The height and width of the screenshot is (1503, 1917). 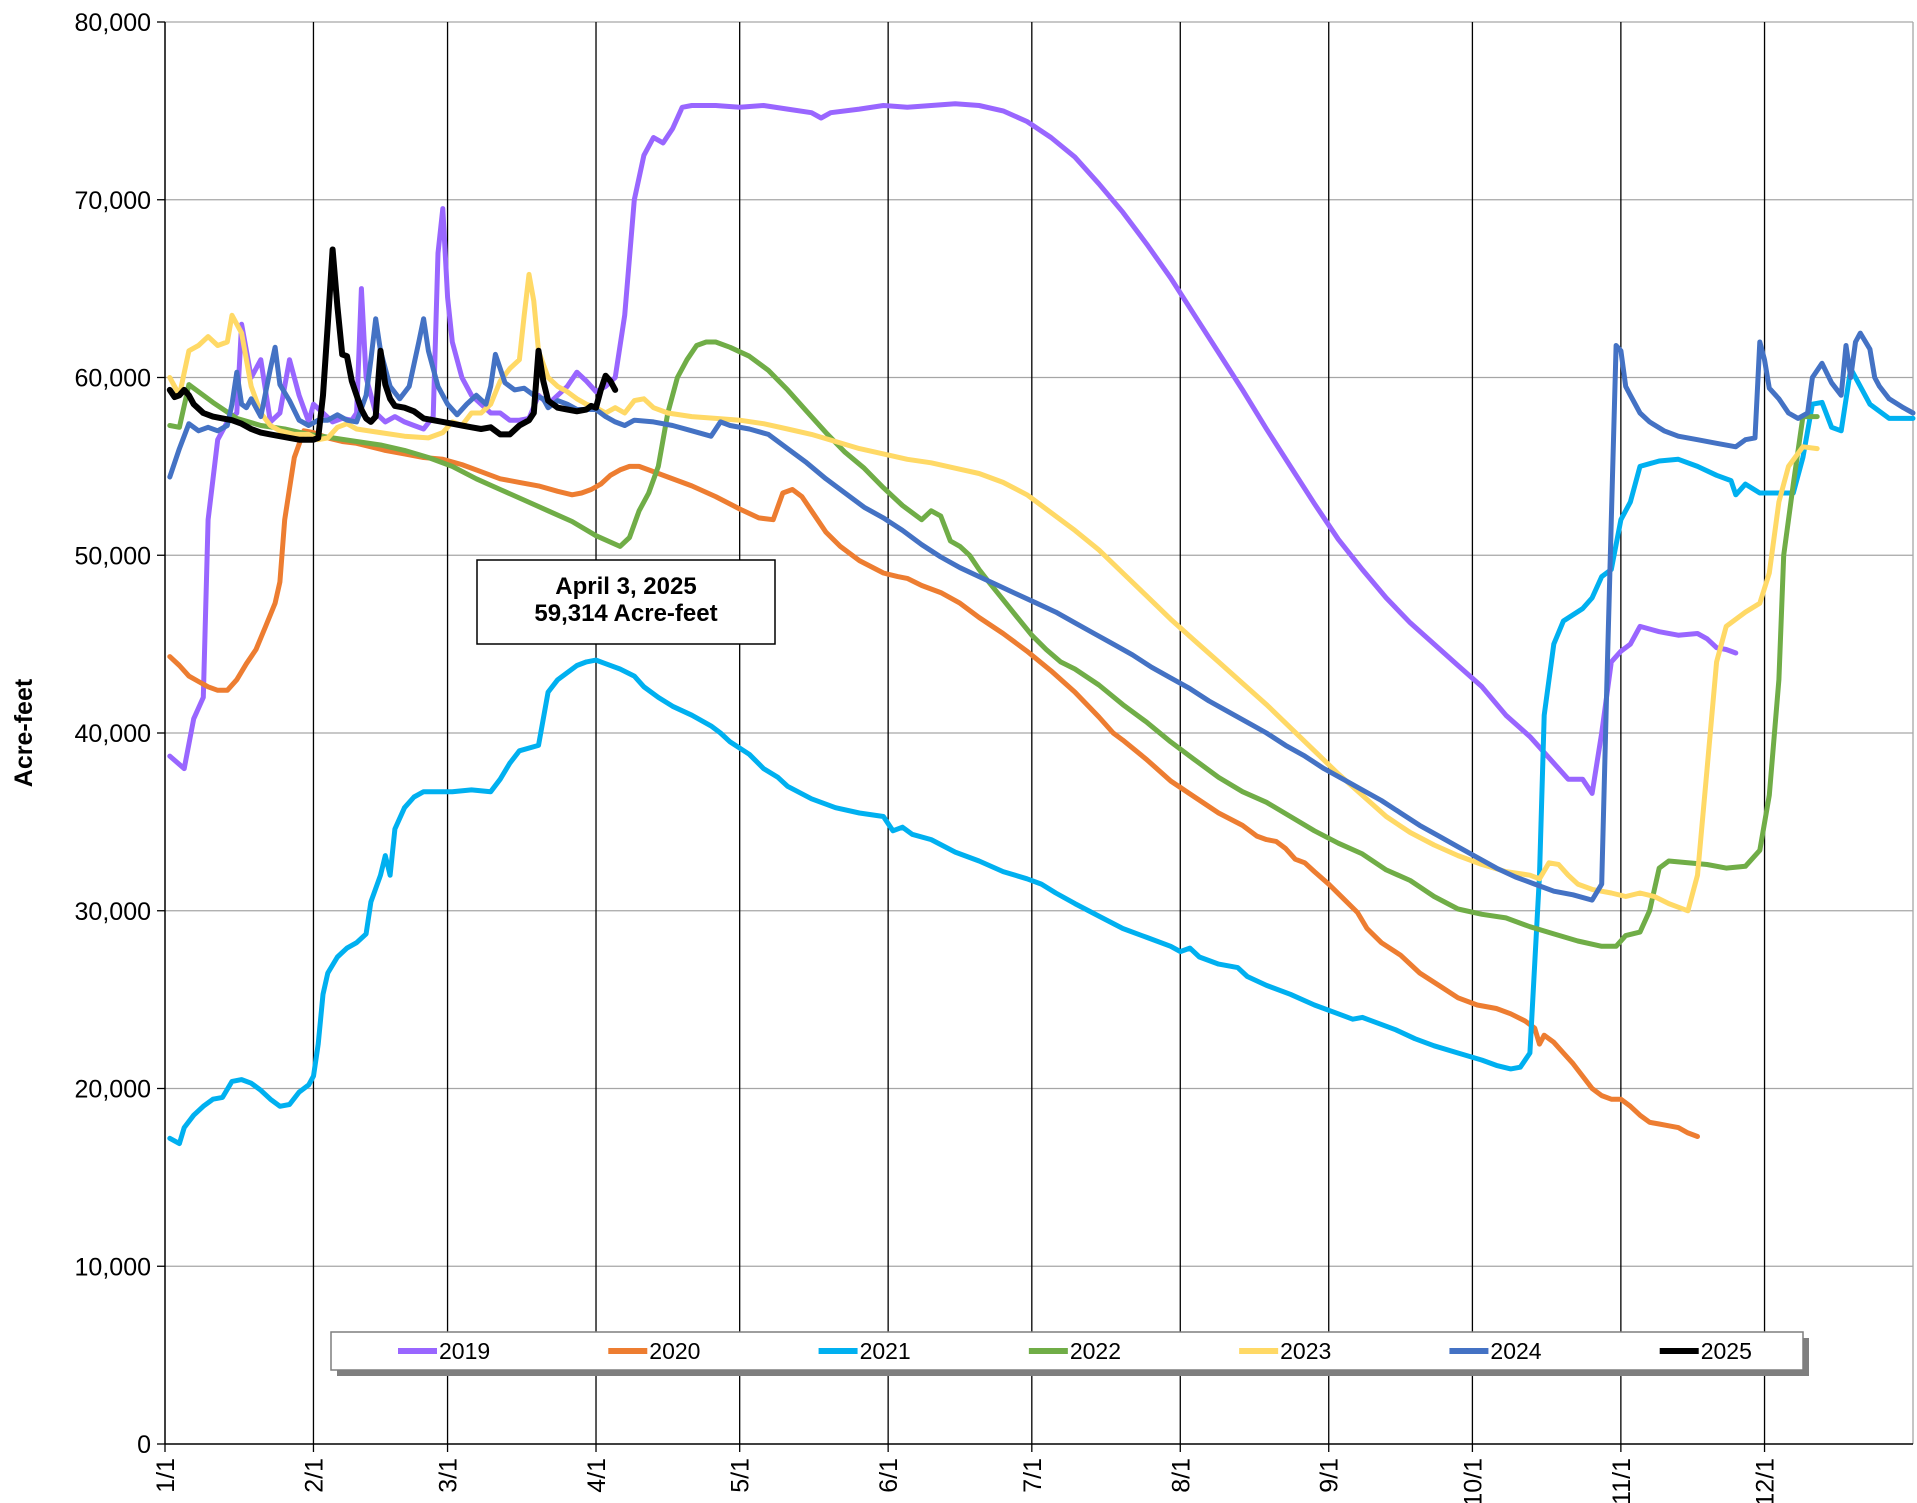 What do you see at coordinates (1033, 1475) in the screenshot?
I see `x-tick-label: 7/1` at bounding box center [1033, 1475].